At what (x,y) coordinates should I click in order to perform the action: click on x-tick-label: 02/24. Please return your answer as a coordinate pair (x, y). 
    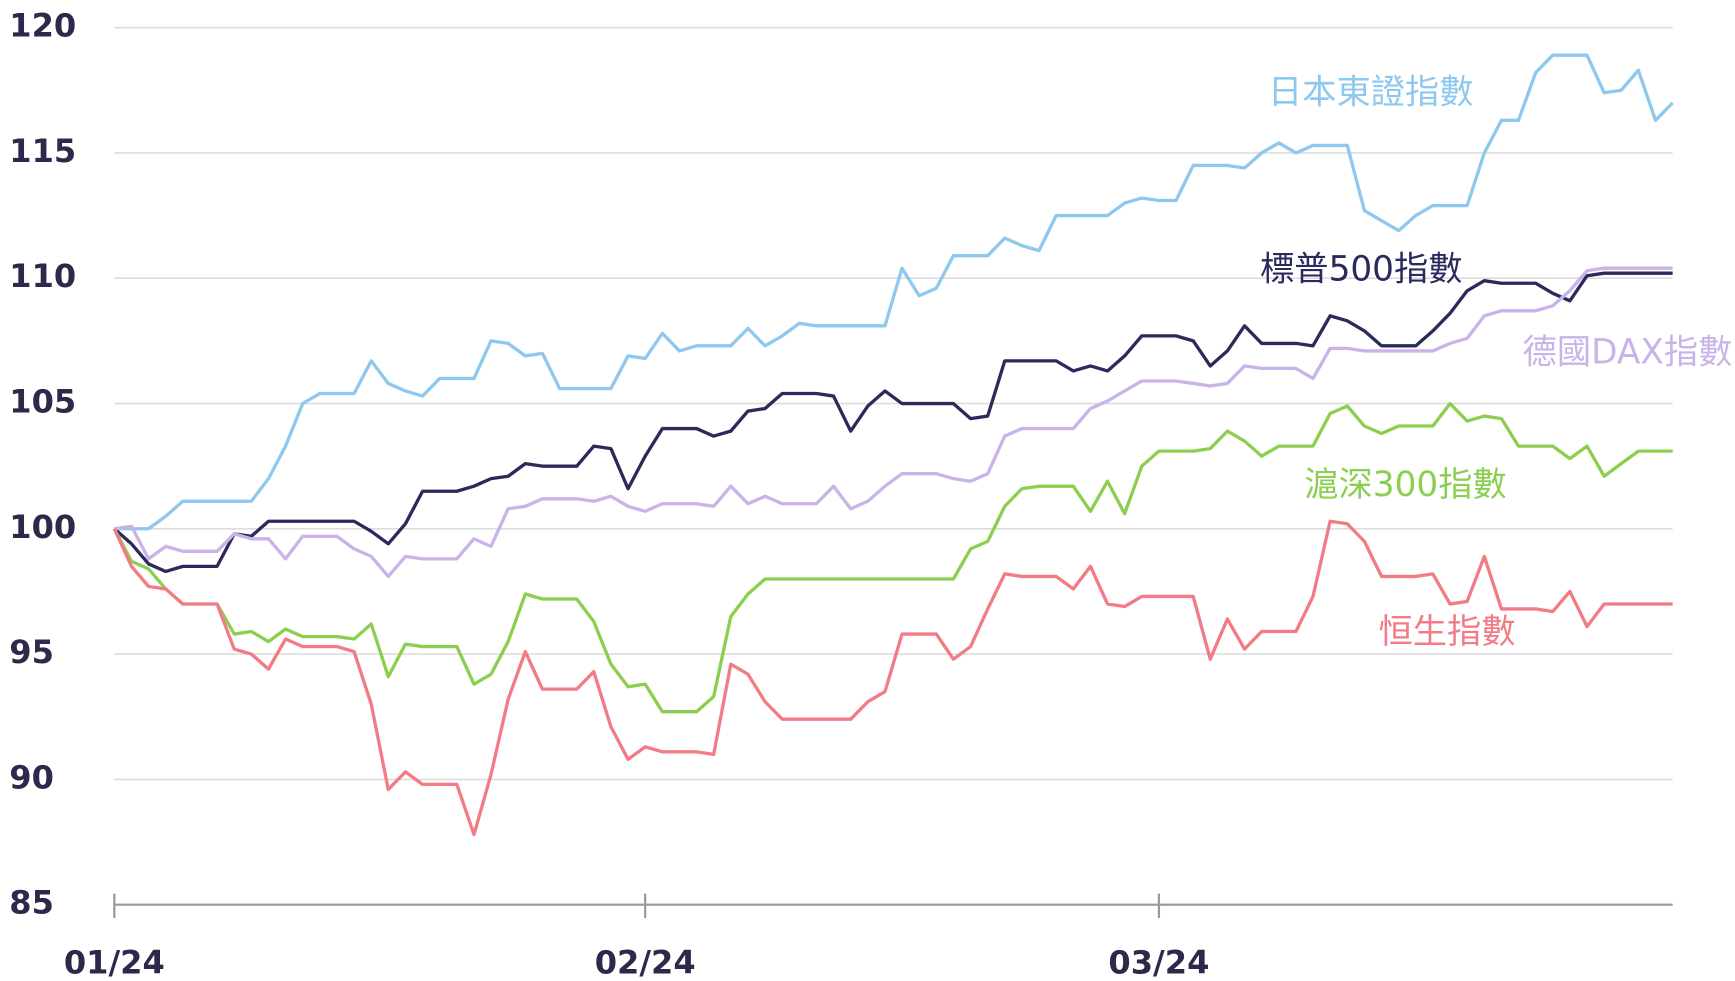
    Looking at the image, I should click on (645, 962).